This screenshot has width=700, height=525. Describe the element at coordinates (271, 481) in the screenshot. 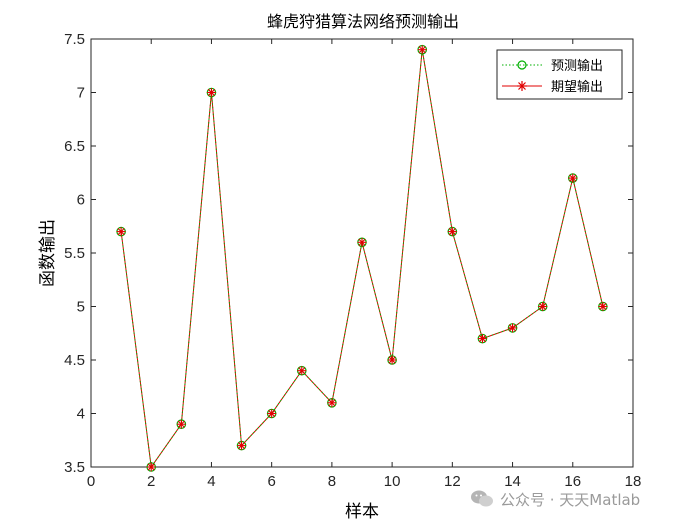

I see `x-tick-label: 6` at that location.